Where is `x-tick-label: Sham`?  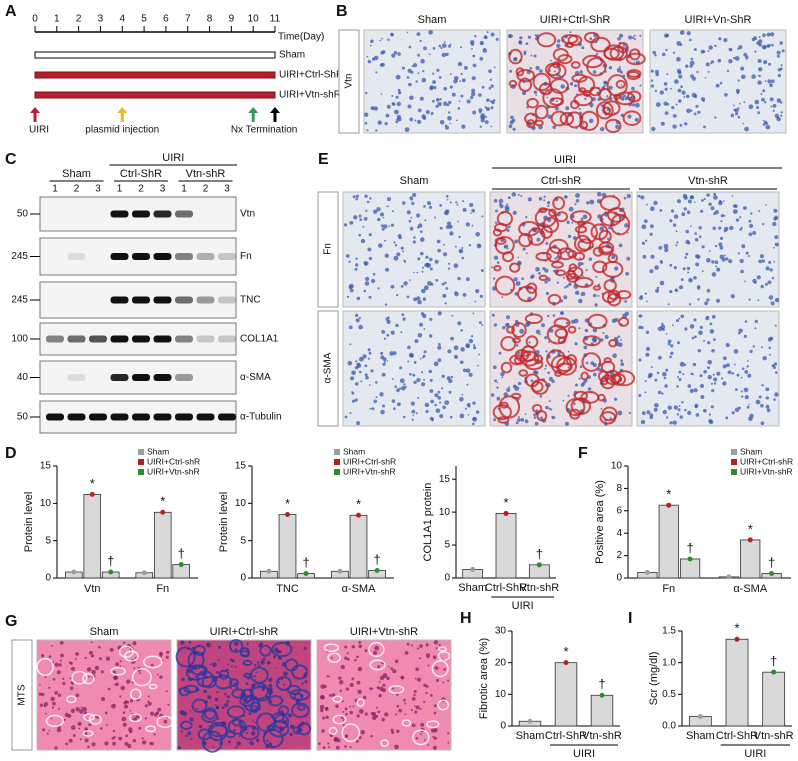
x-tick-label: Sham is located at coordinates (700, 736).